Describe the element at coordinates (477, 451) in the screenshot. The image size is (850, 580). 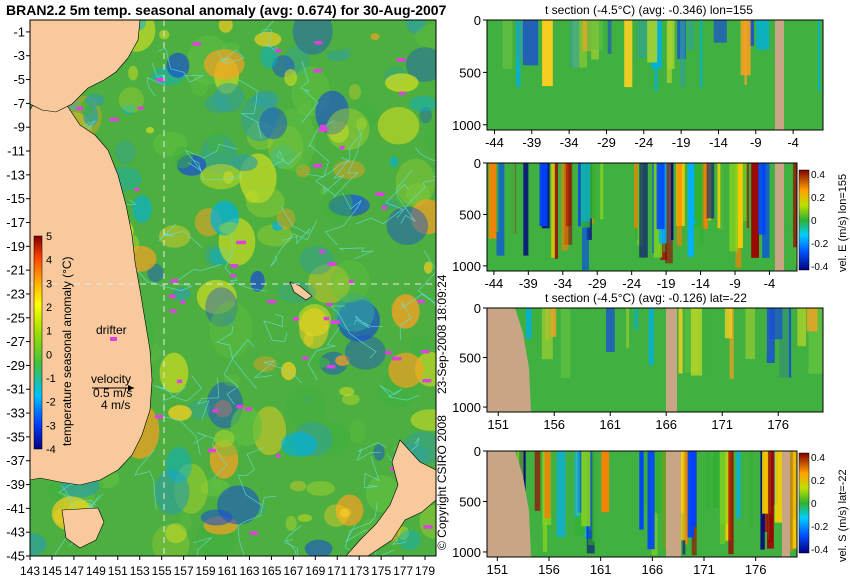
I see `section4-y-tick-label: 0` at that location.